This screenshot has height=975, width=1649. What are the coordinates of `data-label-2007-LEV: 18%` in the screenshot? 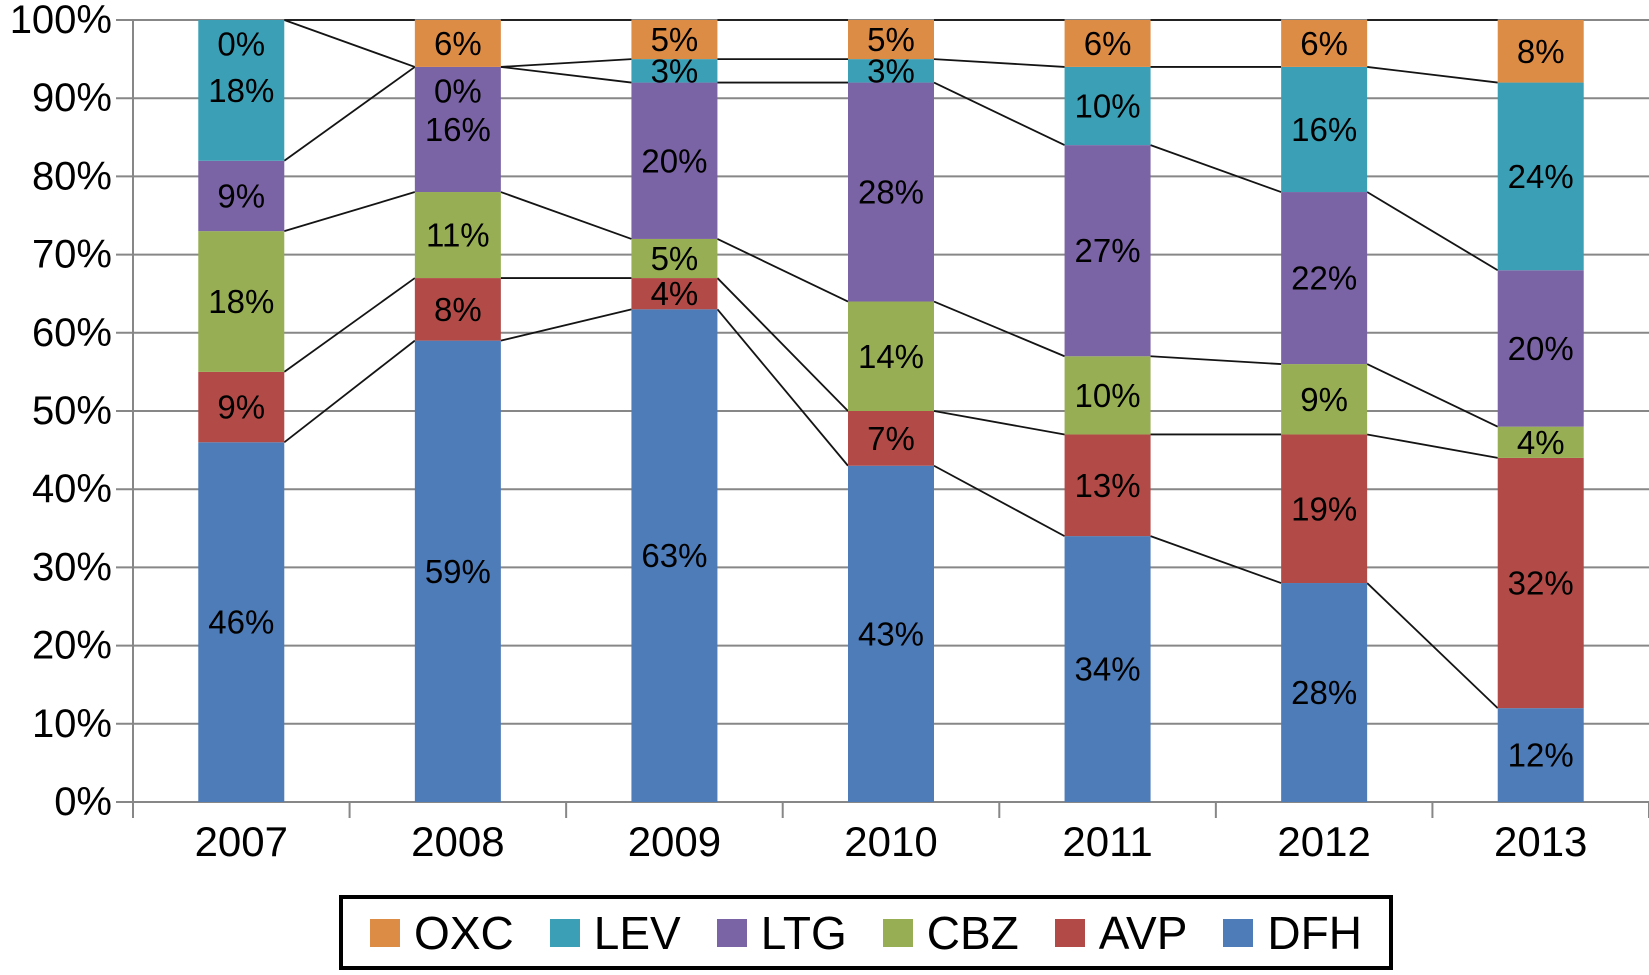 It's located at (241, 90).